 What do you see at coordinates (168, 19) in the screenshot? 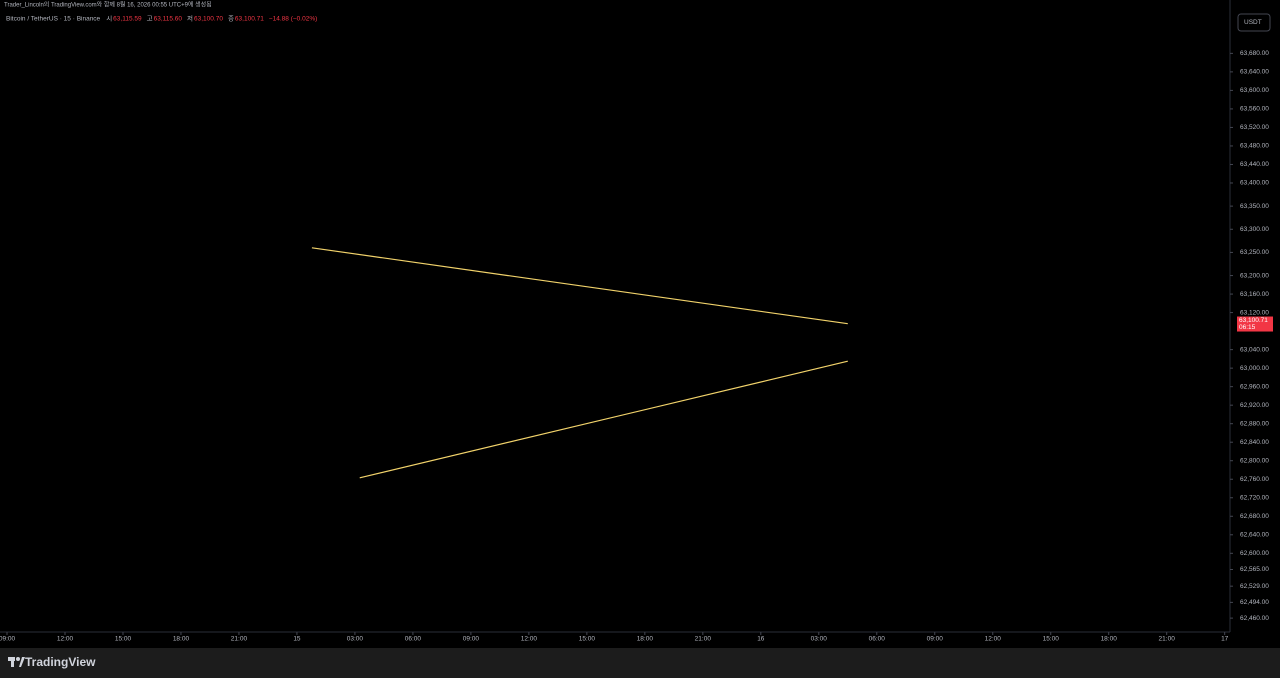
I see `legend-value: 63,115.60` at bounding box center [168, 19].